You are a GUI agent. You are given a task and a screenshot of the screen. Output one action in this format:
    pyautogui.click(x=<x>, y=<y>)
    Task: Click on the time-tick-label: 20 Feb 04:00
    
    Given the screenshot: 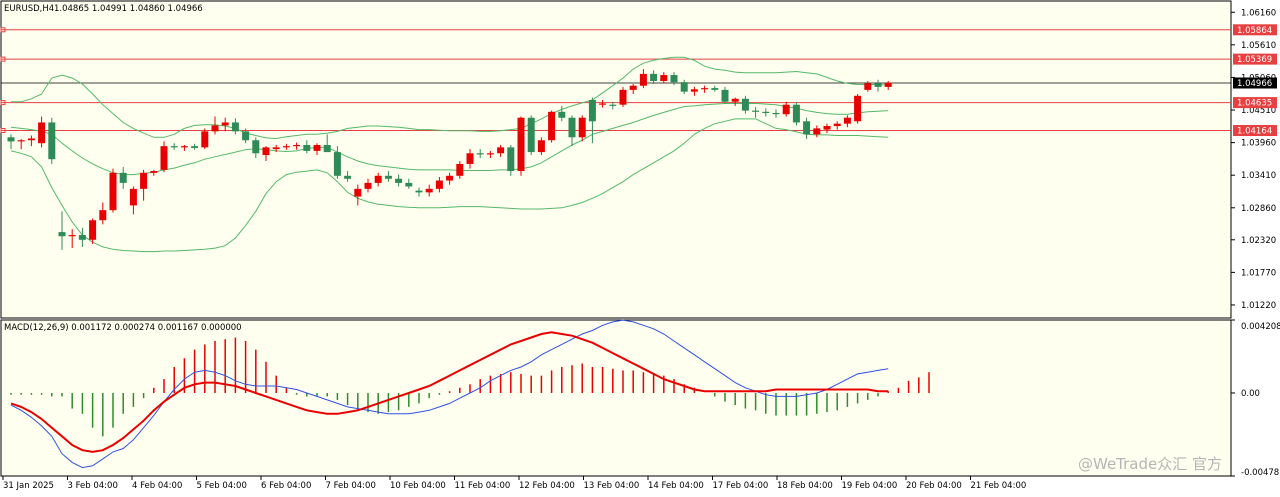 What is the action you would take?
    pyautogui.click(x=934, y=486)
    